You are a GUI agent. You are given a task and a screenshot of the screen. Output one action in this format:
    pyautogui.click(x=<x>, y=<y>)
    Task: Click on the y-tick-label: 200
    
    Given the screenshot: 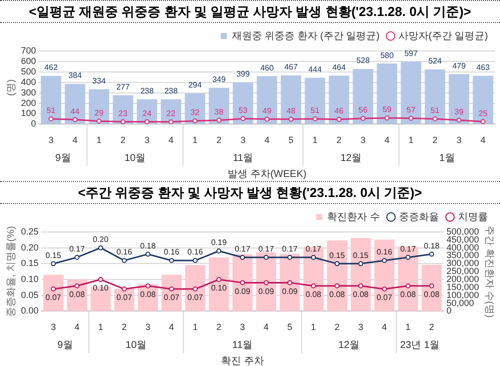 What is the action you would take?
    pyautogui.click(x=28, y=103)
    